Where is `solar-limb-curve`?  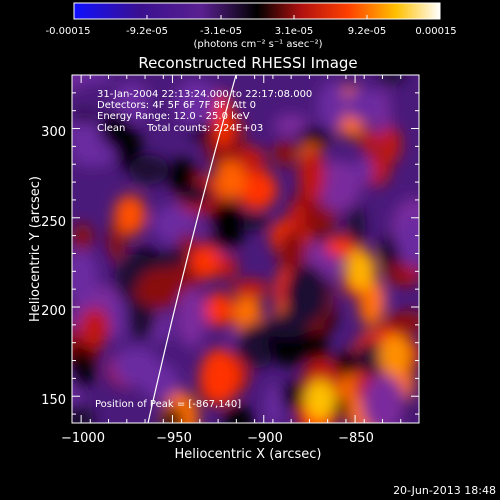
solar-limb-curve is located at coordinates (192, 249).